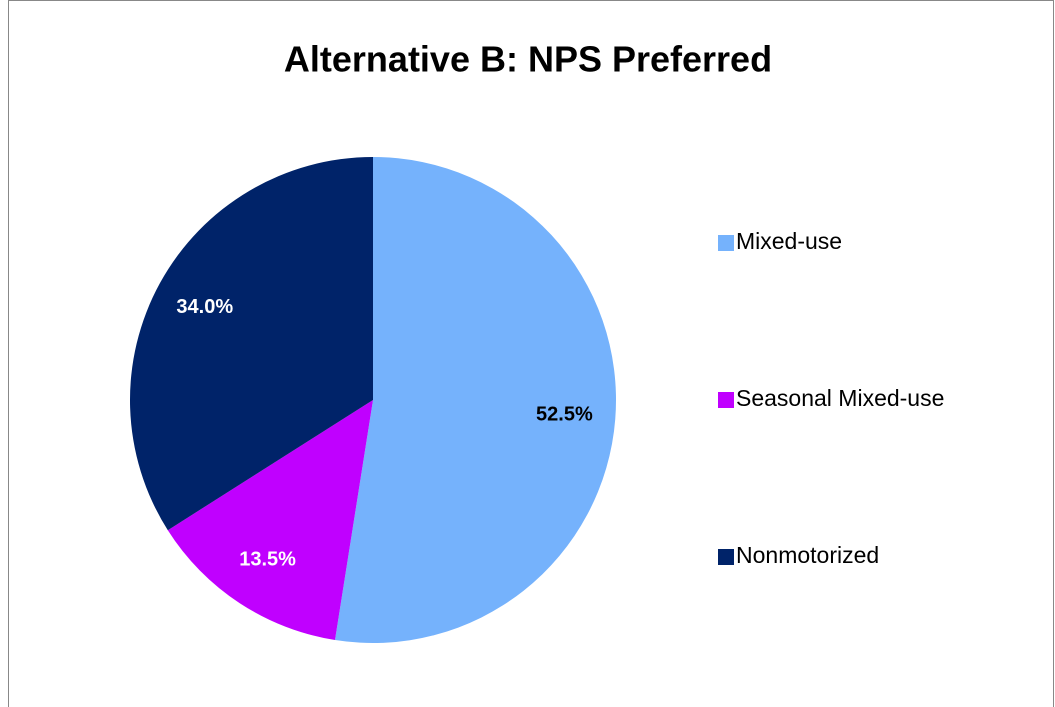 Image resolution: width=1055 pixels, height=707 pixels. Describe the element at coordinates (807, 555) in the screenshot. I see `legend-label: Nonmotorized` at that location.